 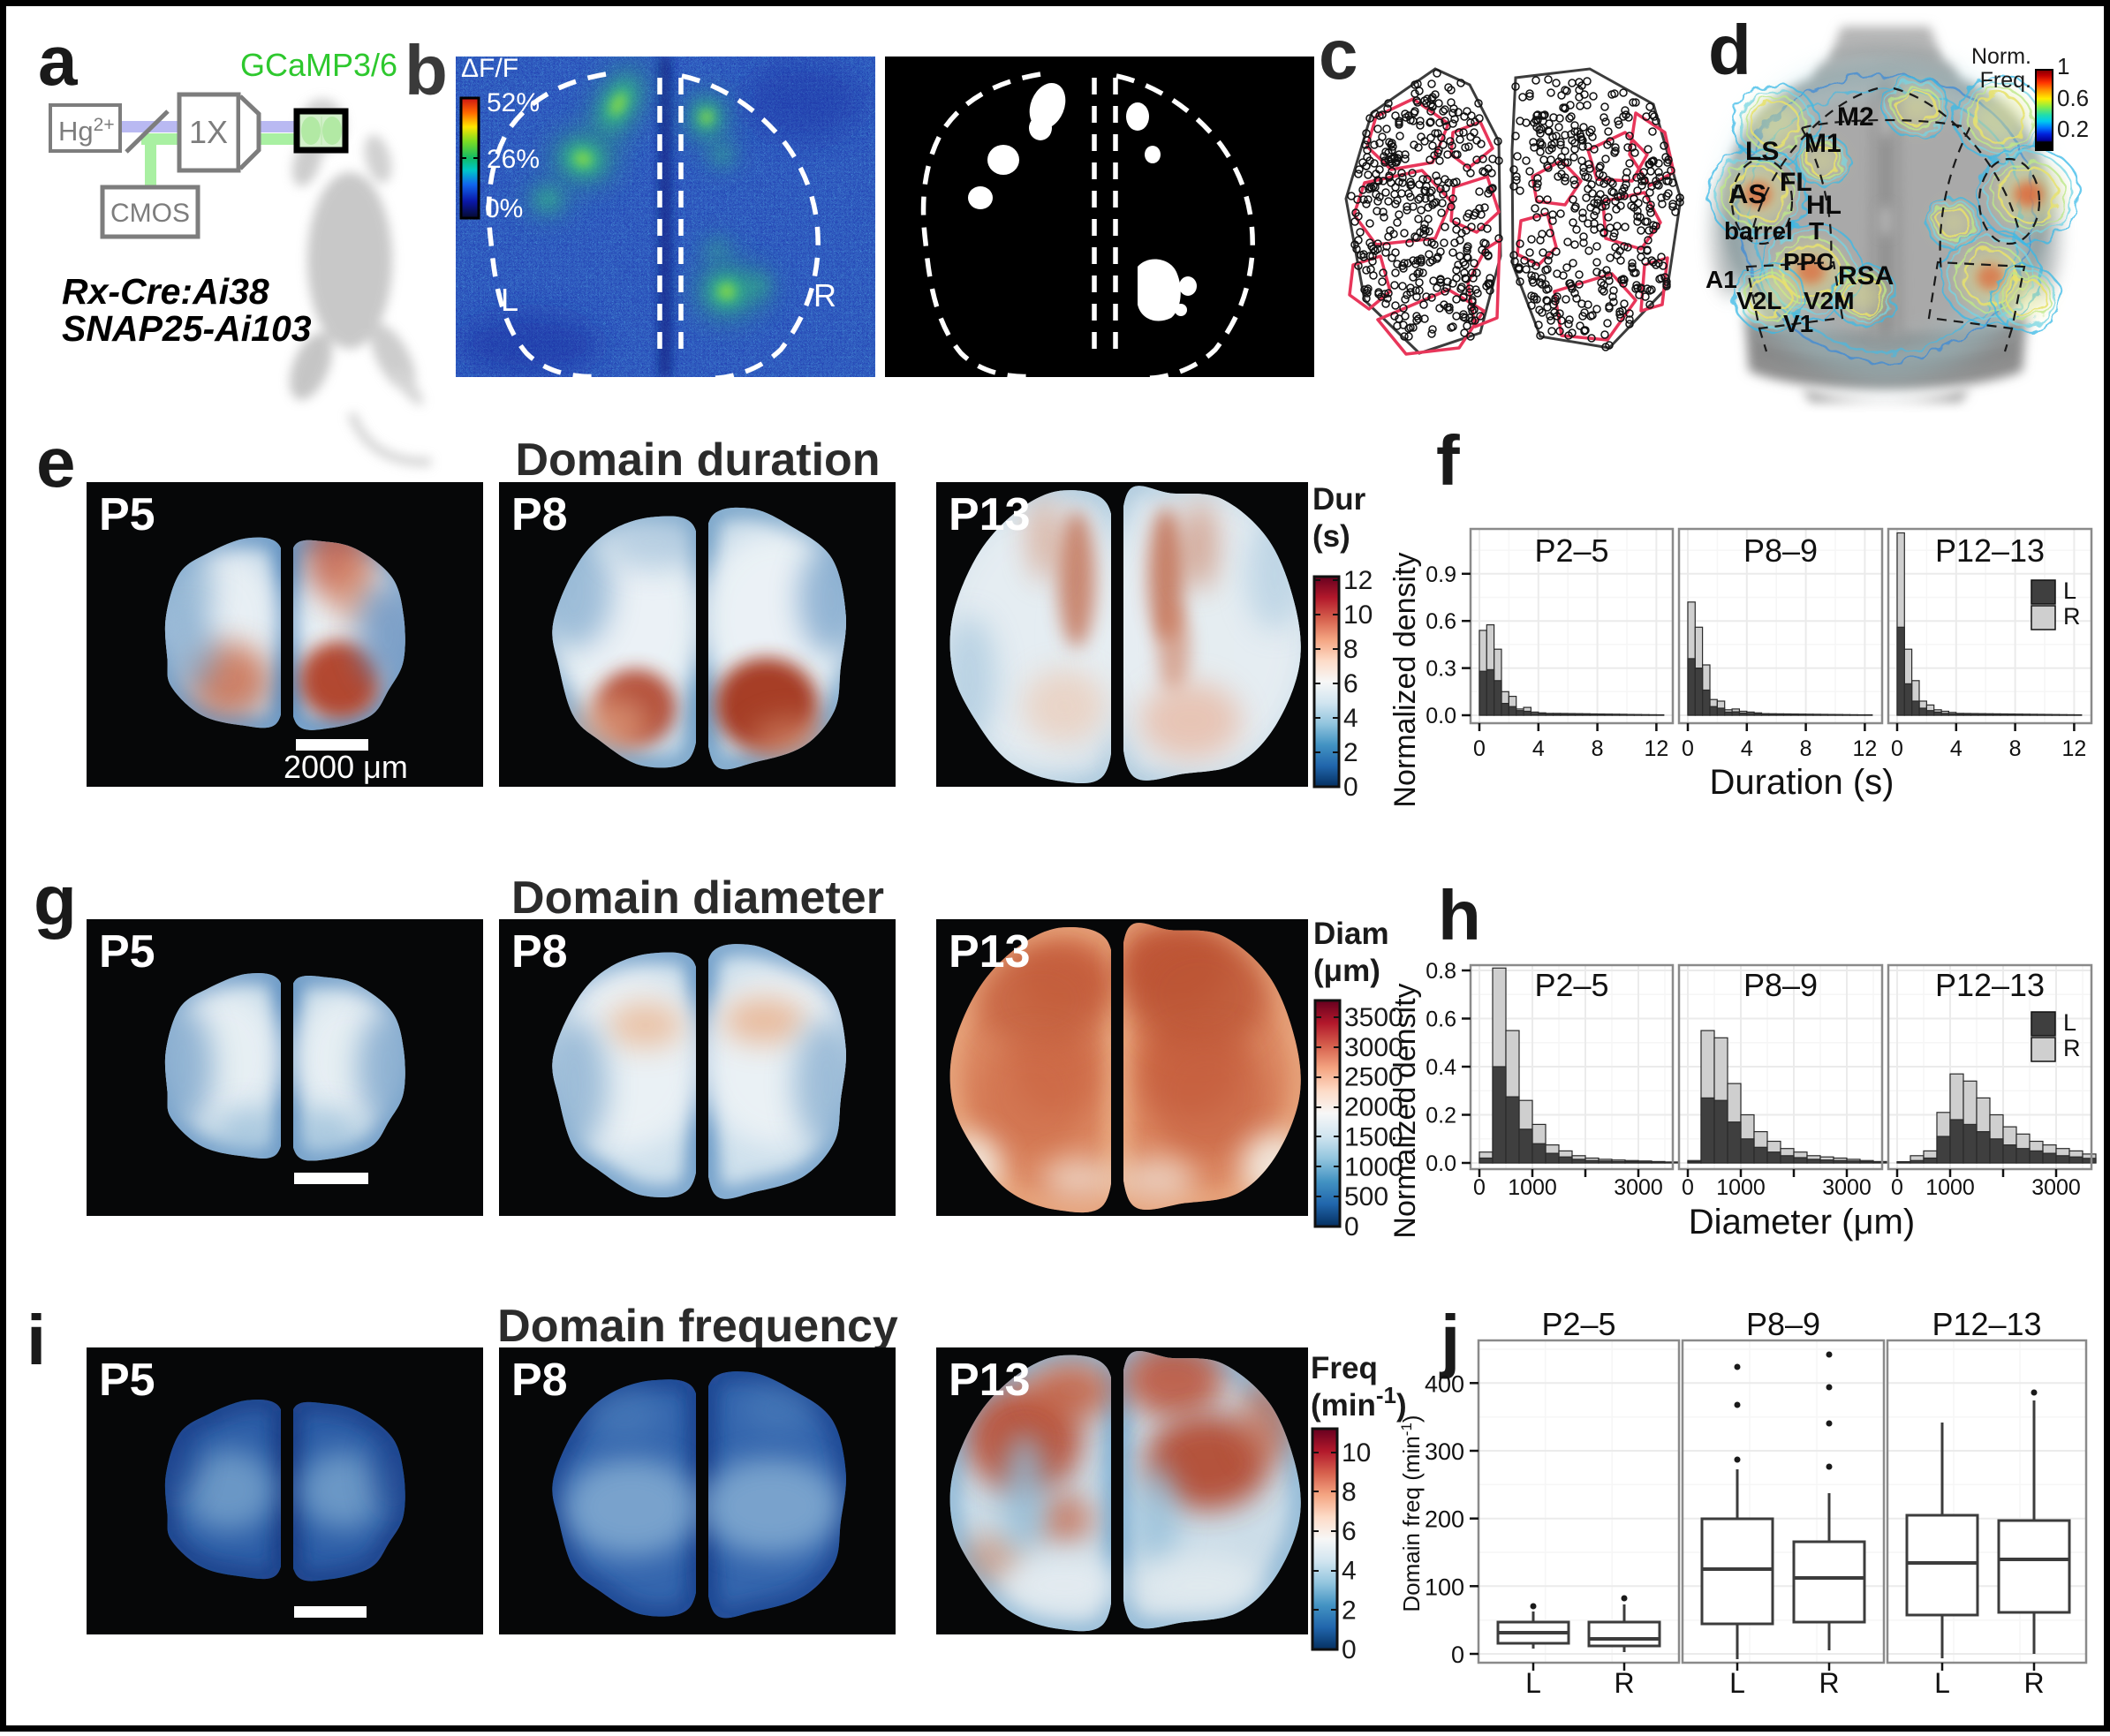 I want to click on svg-text: barrel, so click(x=1758, y=231).